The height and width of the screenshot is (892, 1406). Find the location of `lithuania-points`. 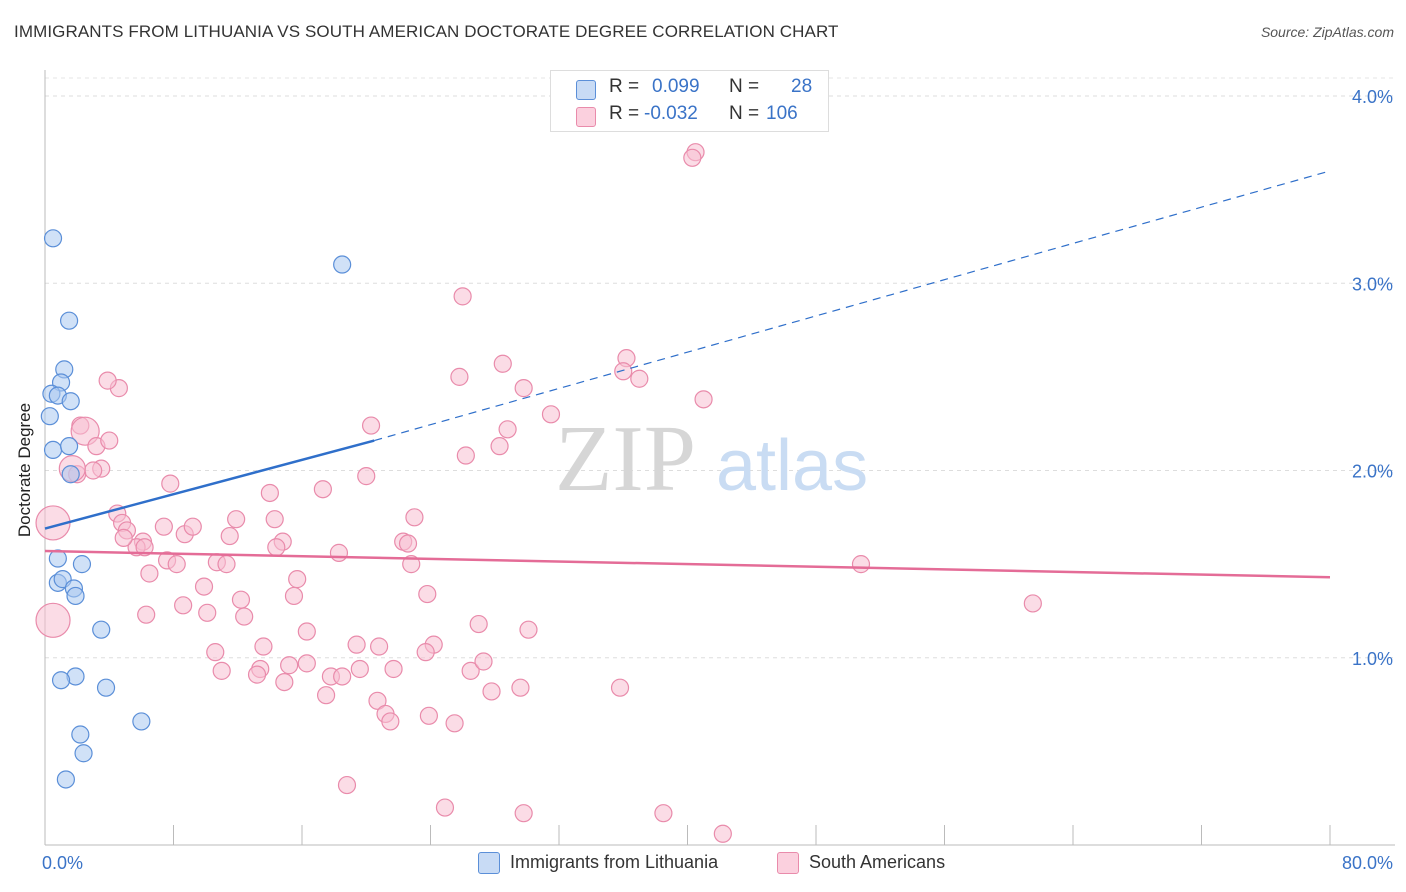

lithuania-points is located at coordinates (196, 509).